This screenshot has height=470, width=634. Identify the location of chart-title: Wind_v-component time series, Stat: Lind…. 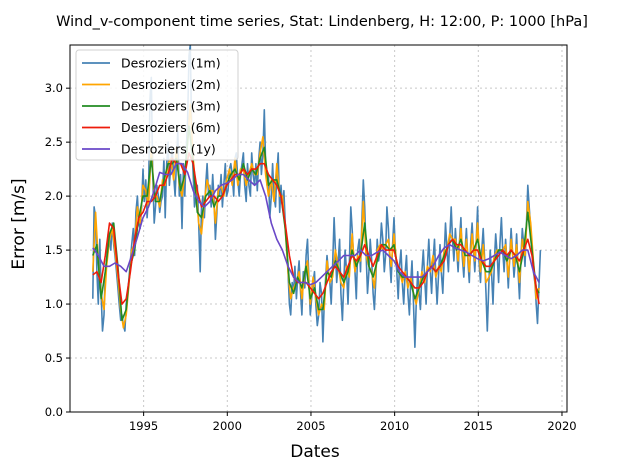
(322, 22).